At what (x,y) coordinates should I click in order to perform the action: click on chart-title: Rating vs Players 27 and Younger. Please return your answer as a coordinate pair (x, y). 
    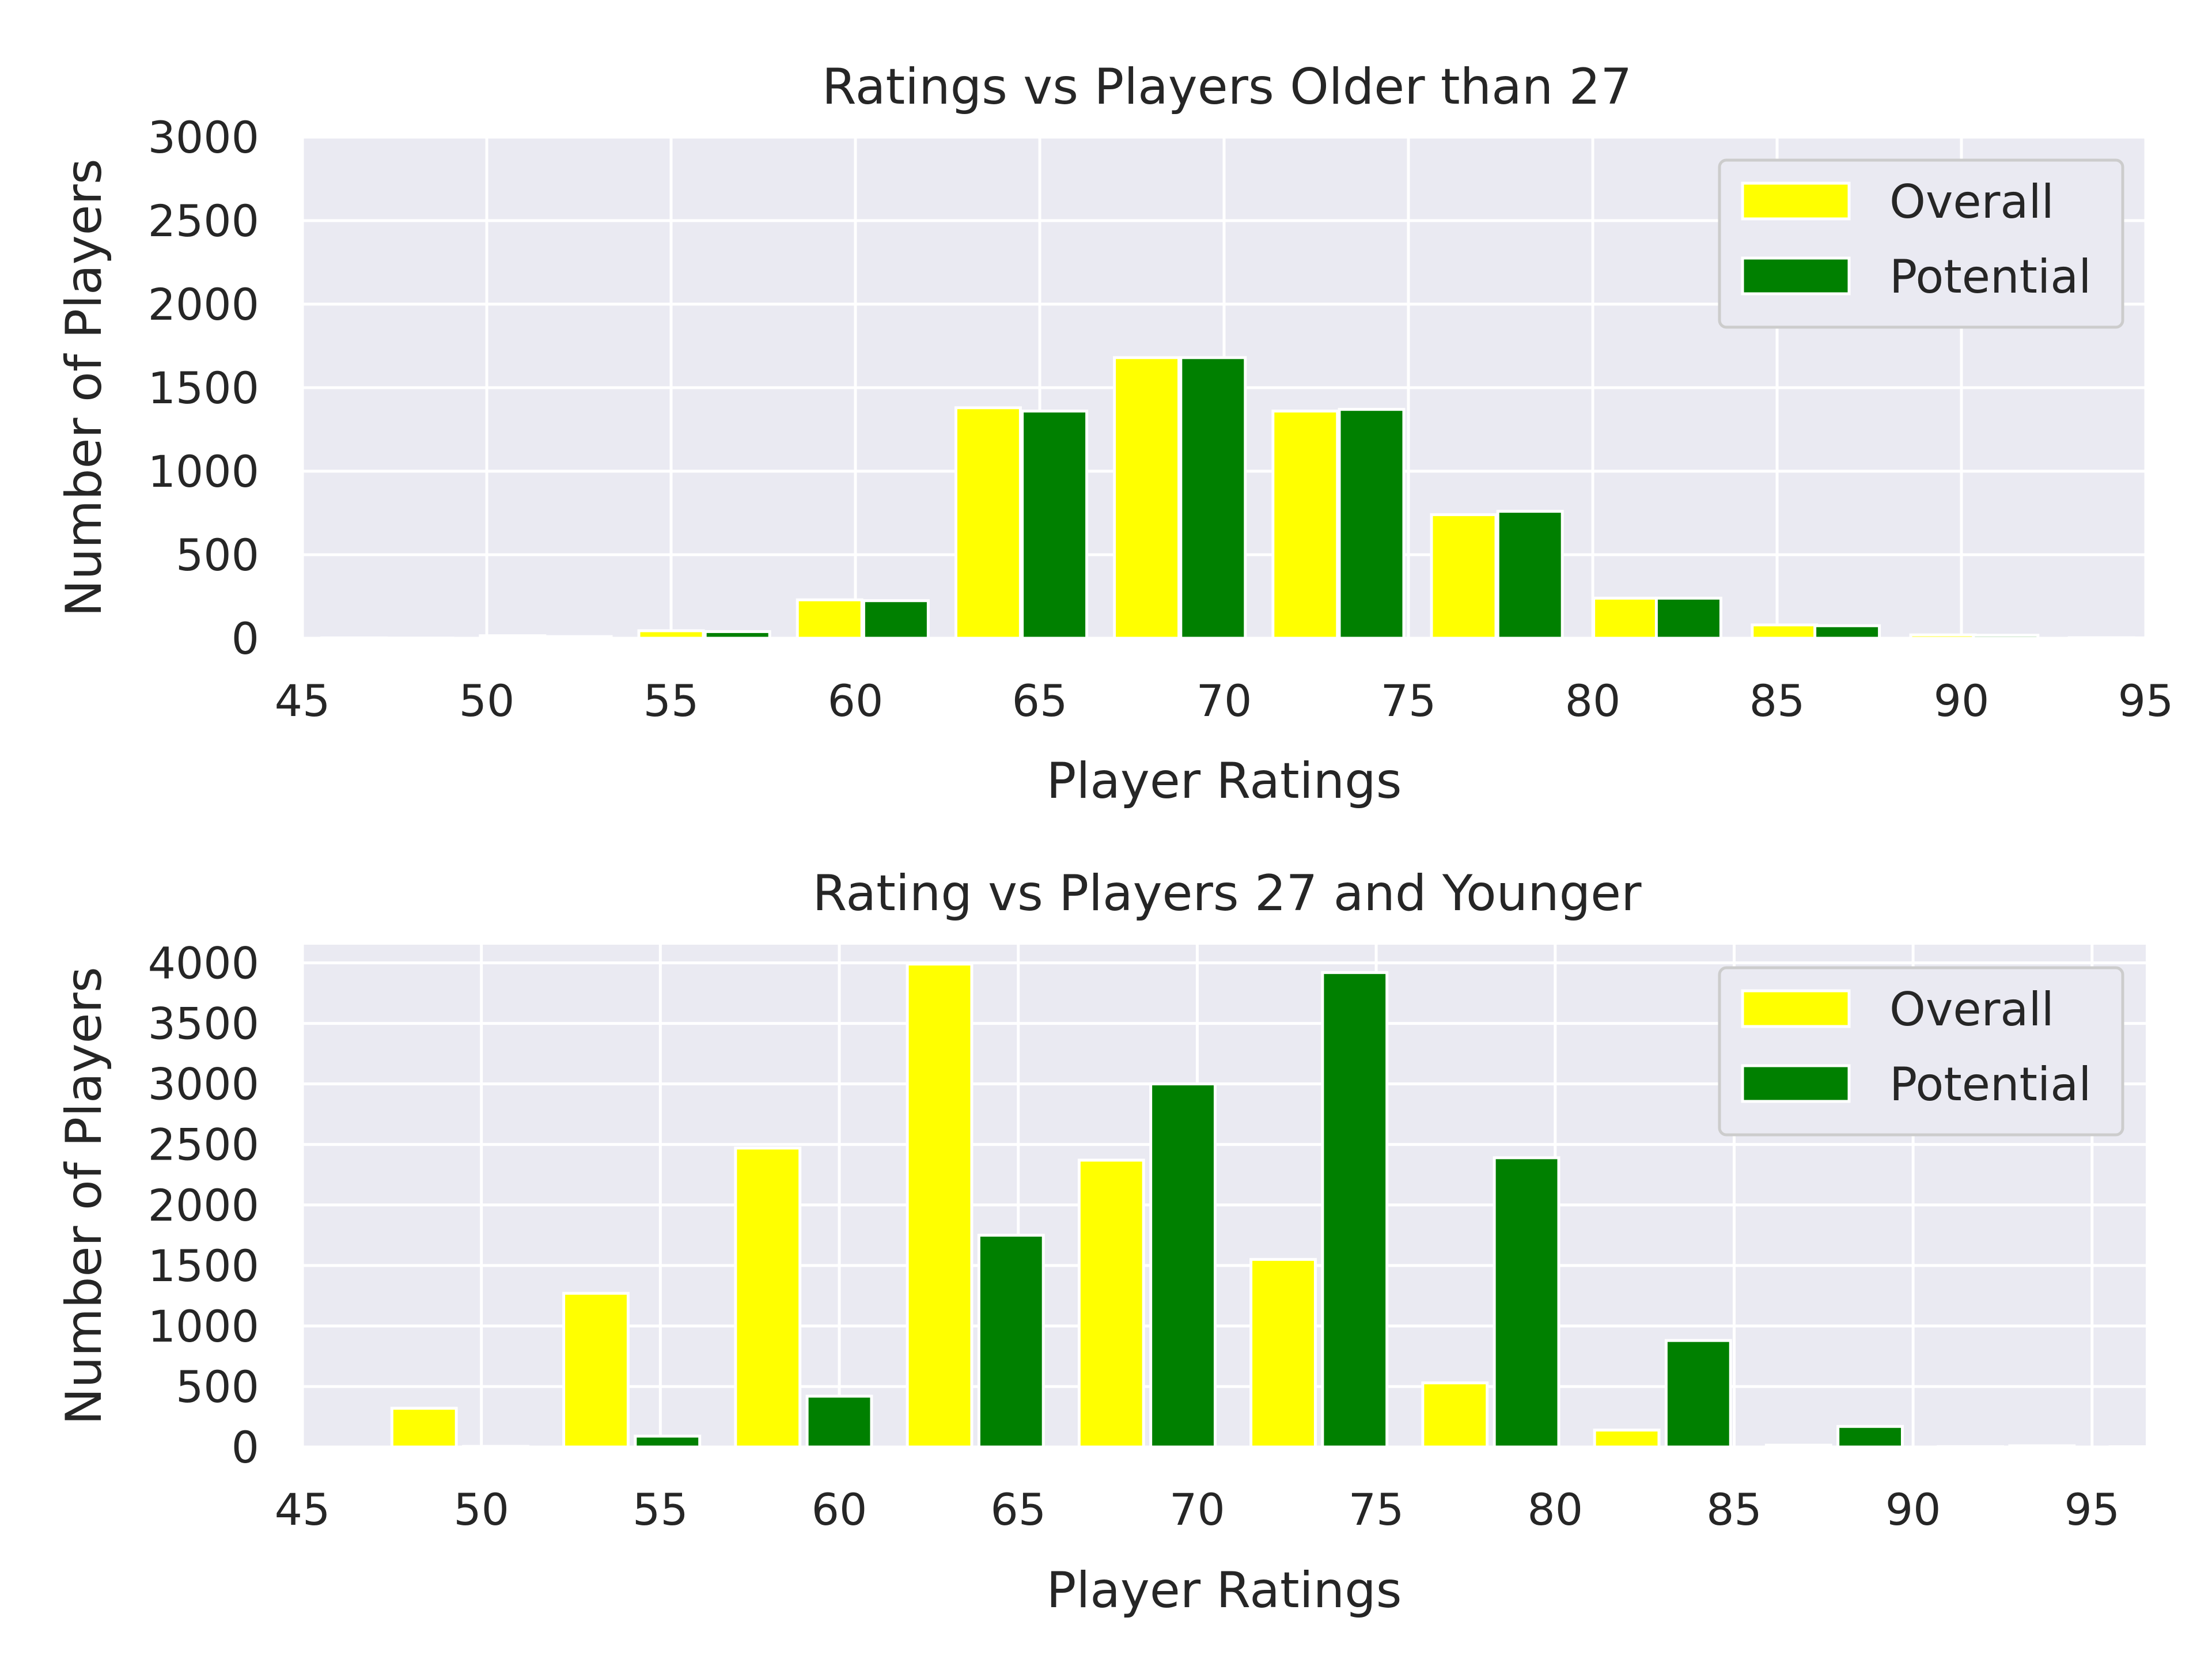
    Looking at the image, I should click on (1227, 893).